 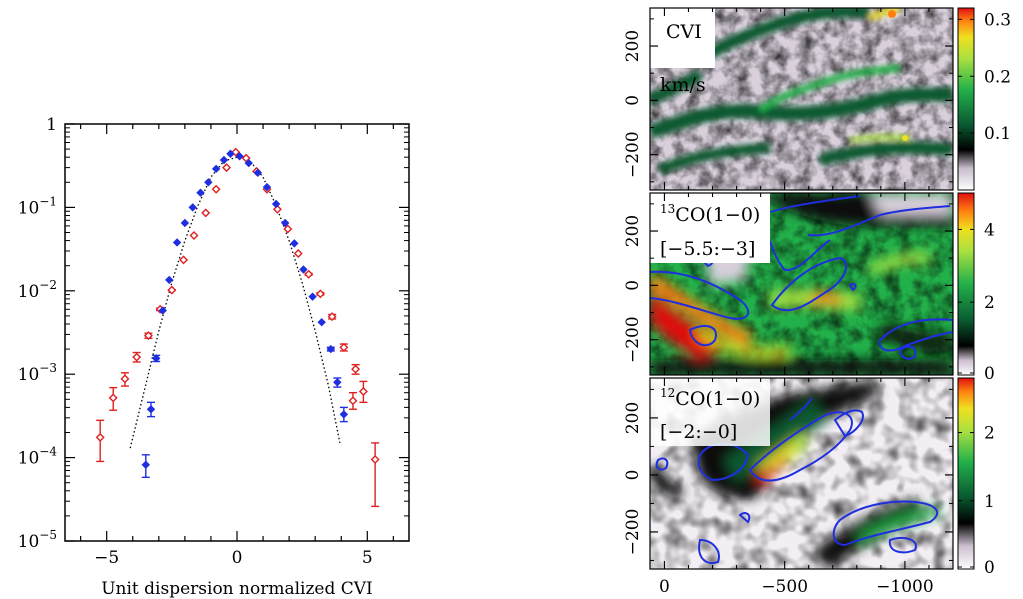 I want to click on co12-label-box, so click(x=710, y=412).